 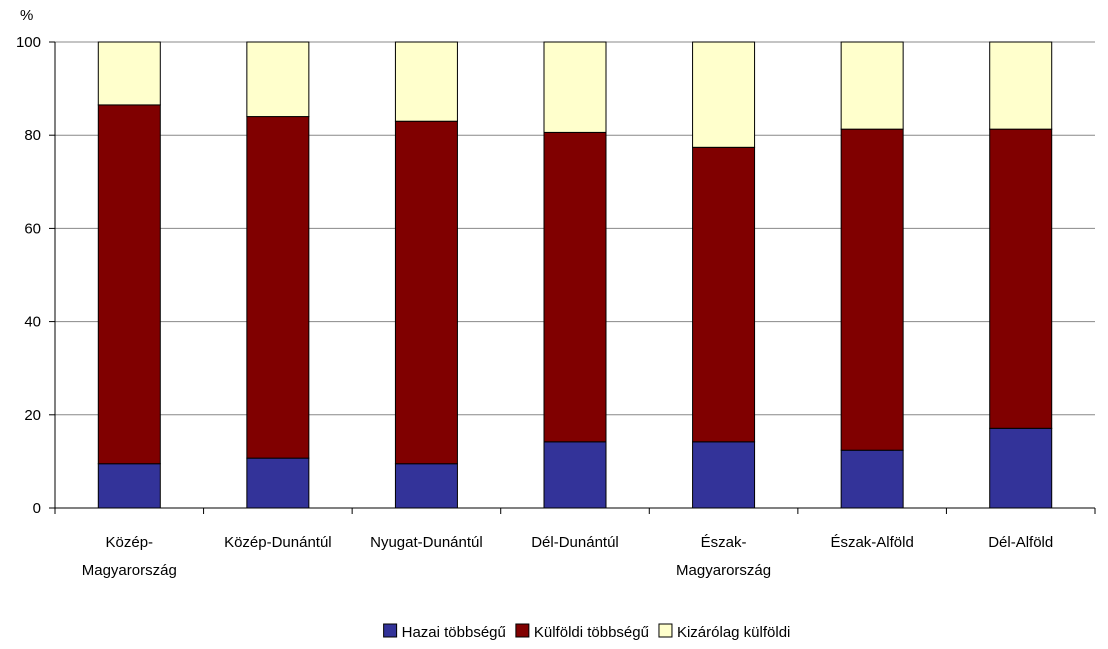 I want to click on x-category-label: Közép-, so click(x=130, y=542).